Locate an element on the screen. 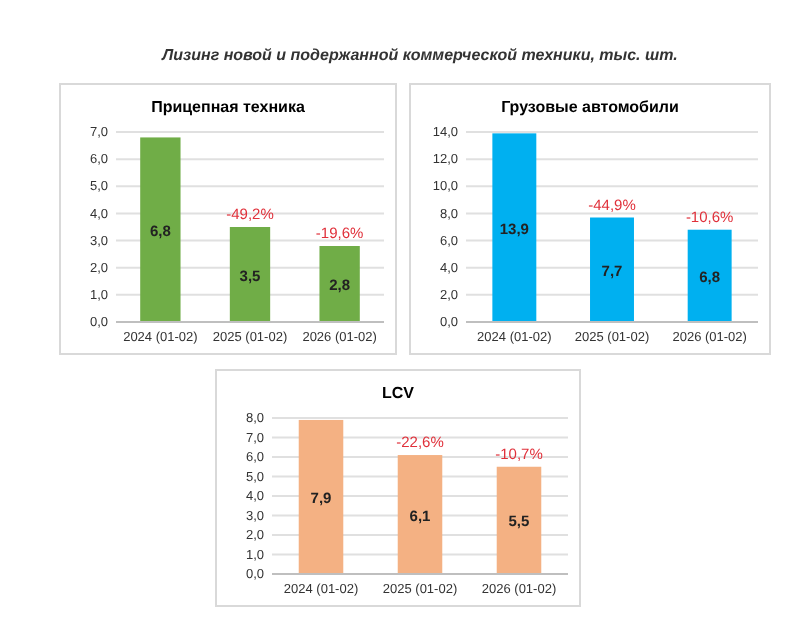  text: Лизинг новой и подержанной коммерческой техники, тыс. шт. is located at coordinates (419, 55).